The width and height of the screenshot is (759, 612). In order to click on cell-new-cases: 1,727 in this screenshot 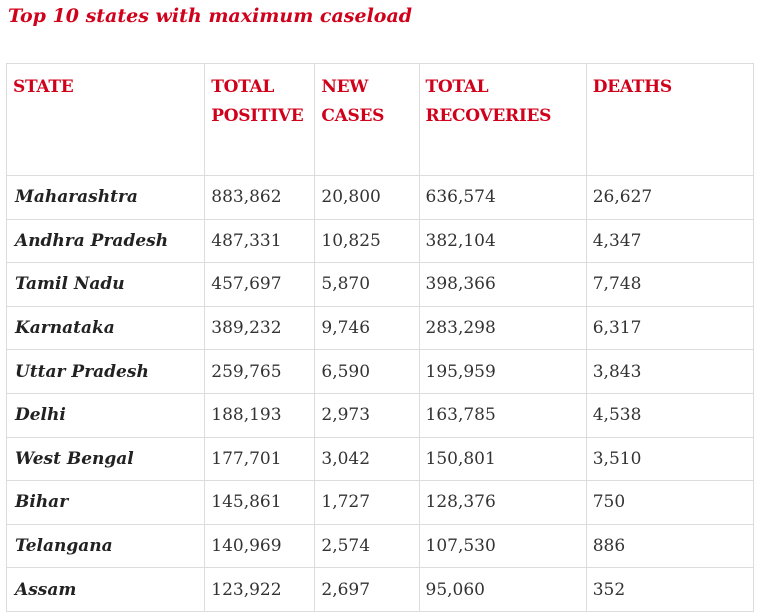, I will do `click(367, 502)`.